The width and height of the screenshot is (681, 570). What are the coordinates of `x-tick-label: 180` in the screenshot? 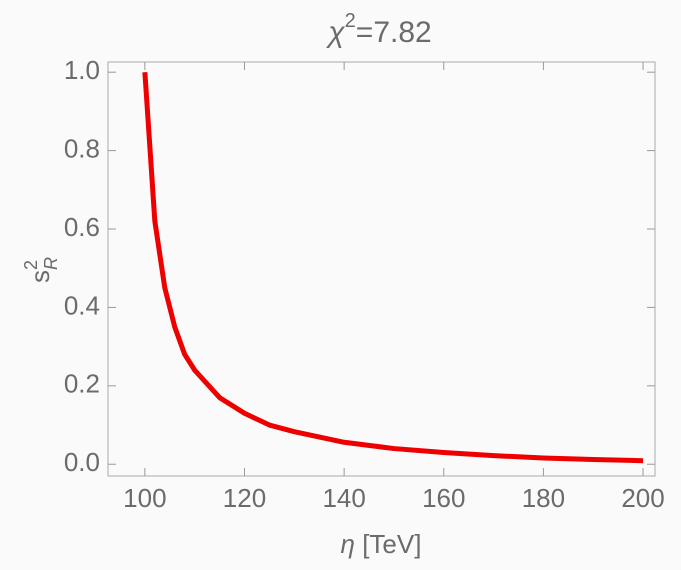 It's located at (543, 498).